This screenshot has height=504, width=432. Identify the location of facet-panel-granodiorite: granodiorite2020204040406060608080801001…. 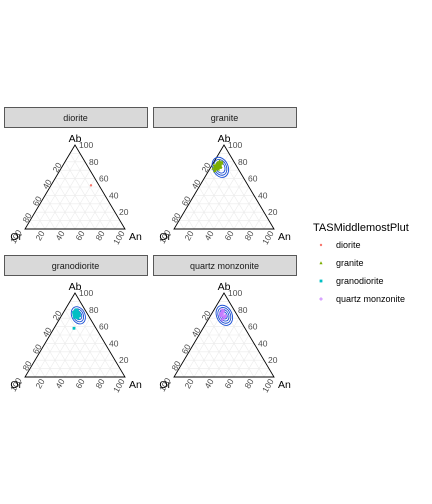
(76, 324).